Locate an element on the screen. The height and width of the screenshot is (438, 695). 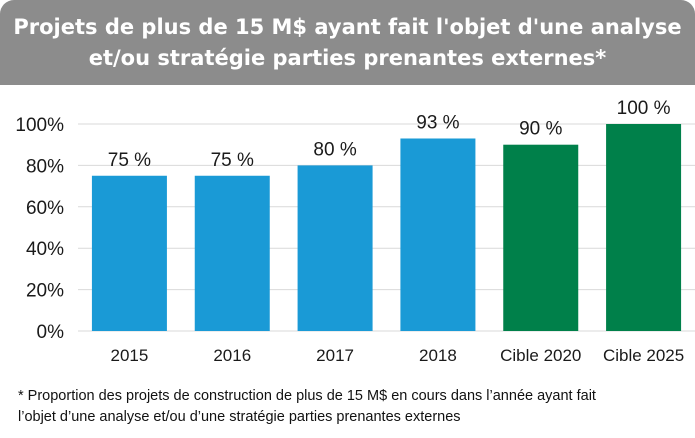
bar-value-label: 80 % is located at coordinates (334, 149).